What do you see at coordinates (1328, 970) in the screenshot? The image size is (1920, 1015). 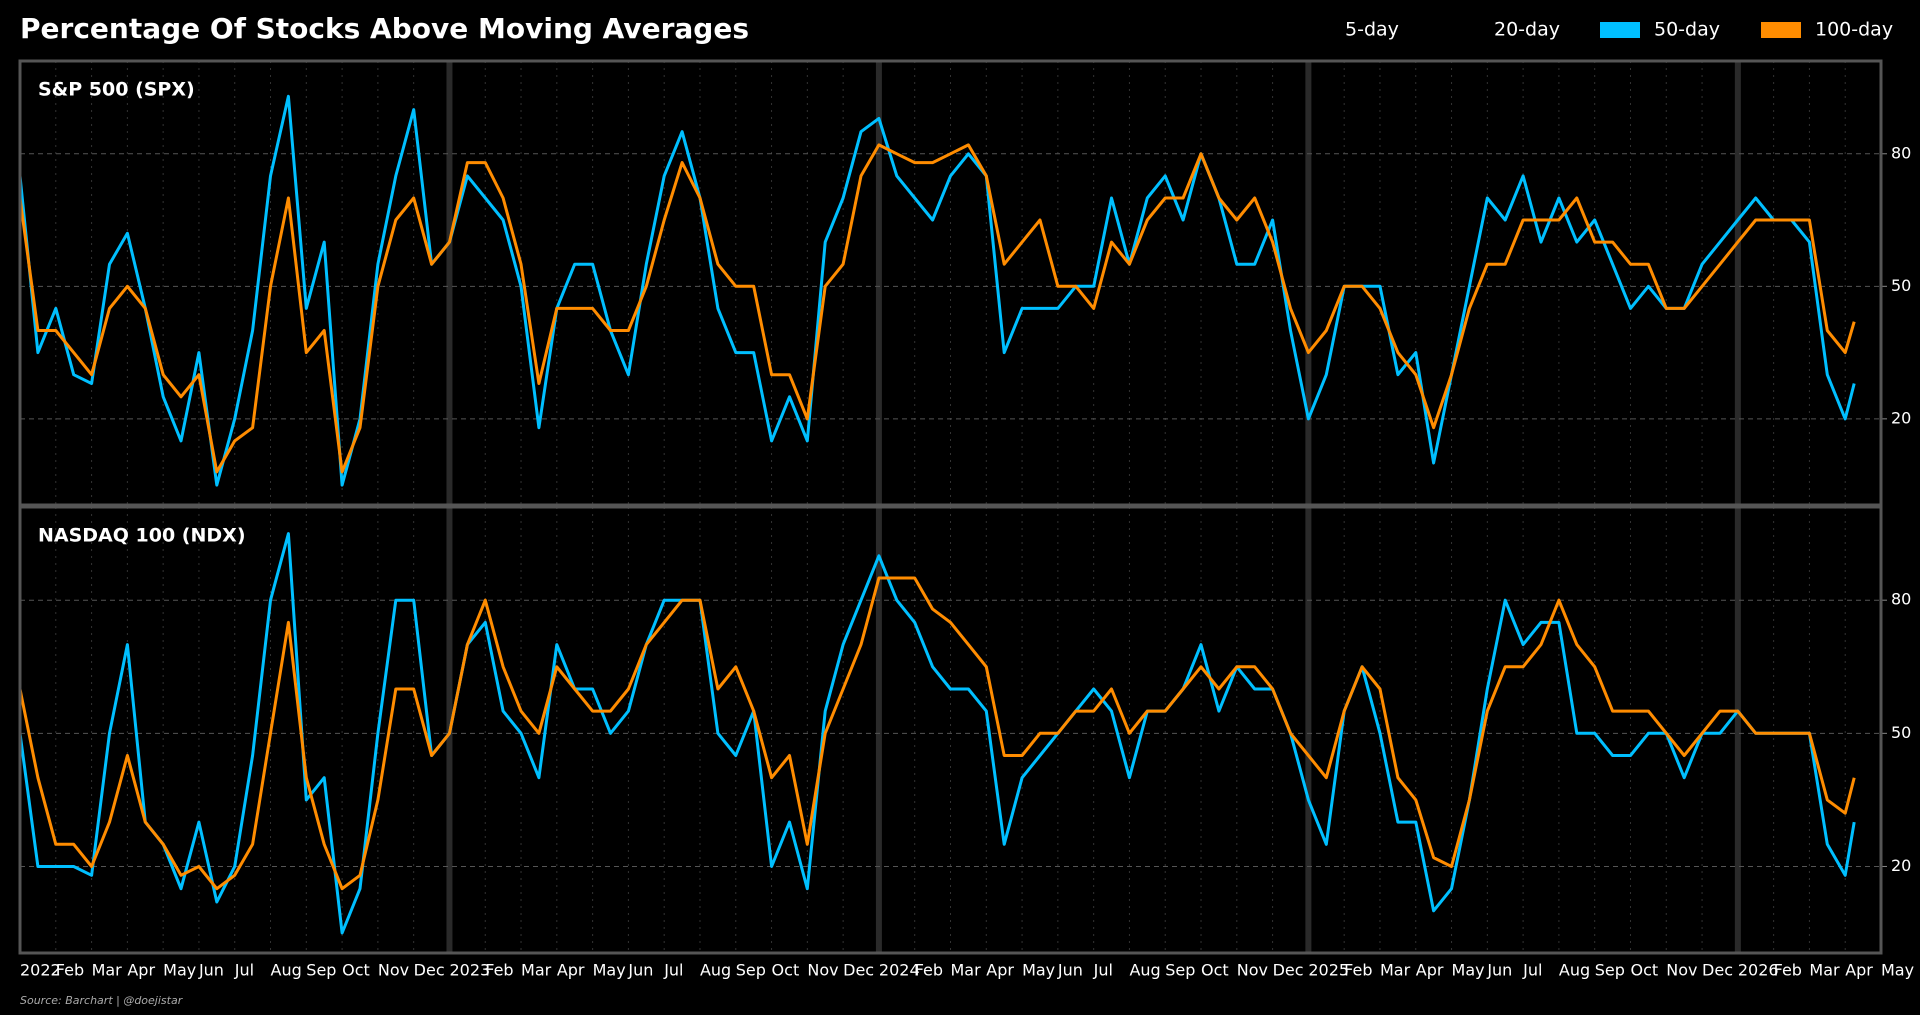 I see `x-tick-label: 2025` at bounding box center [1328, 970].